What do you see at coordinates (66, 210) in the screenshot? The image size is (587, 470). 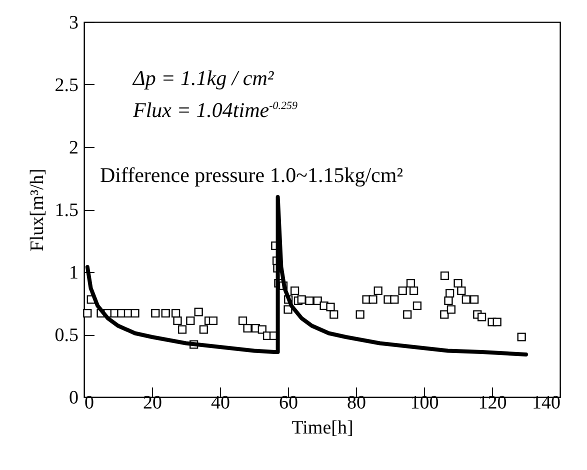 I see `y-tick-label: 1.5` at bounding box center [66, 210].